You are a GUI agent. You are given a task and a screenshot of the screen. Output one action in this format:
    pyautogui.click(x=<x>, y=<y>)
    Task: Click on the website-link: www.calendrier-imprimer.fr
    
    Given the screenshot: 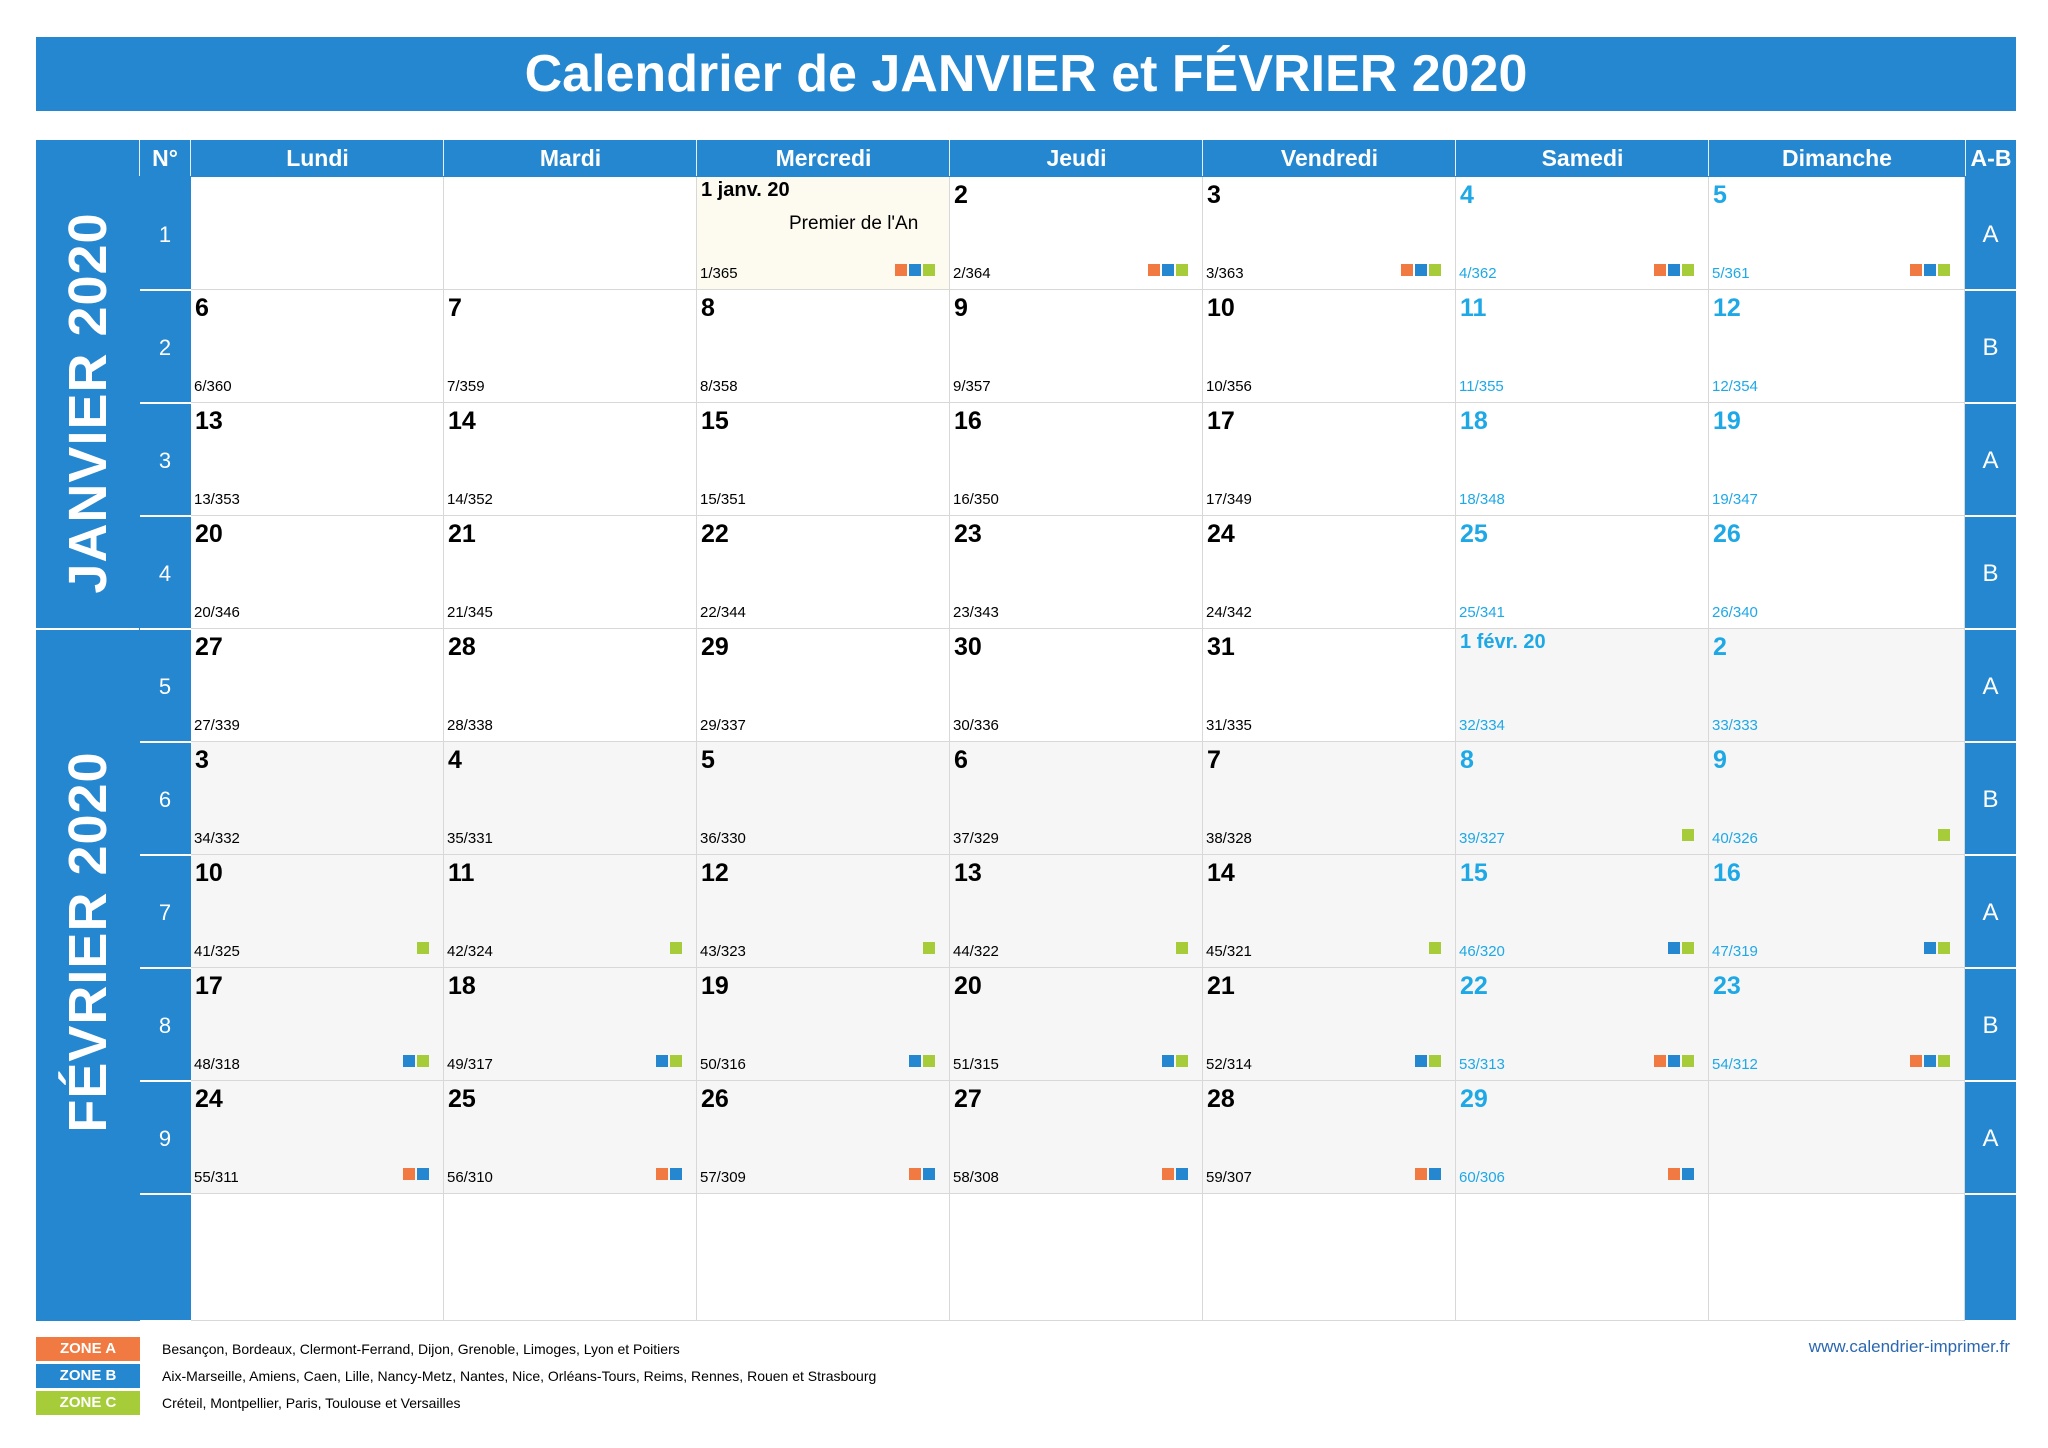 What is the action you would take?
    pyautogui.click(x=1909, y=1346)
    